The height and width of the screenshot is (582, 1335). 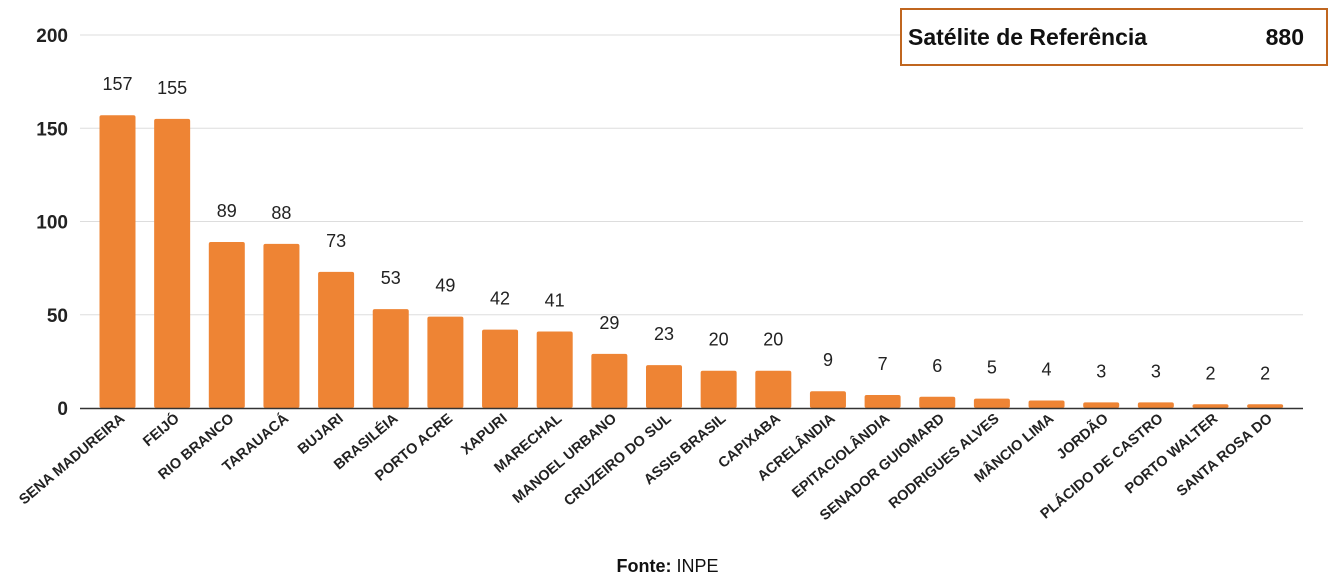 I want to click on y-tick-label: 100, so click(x=52, y=223).